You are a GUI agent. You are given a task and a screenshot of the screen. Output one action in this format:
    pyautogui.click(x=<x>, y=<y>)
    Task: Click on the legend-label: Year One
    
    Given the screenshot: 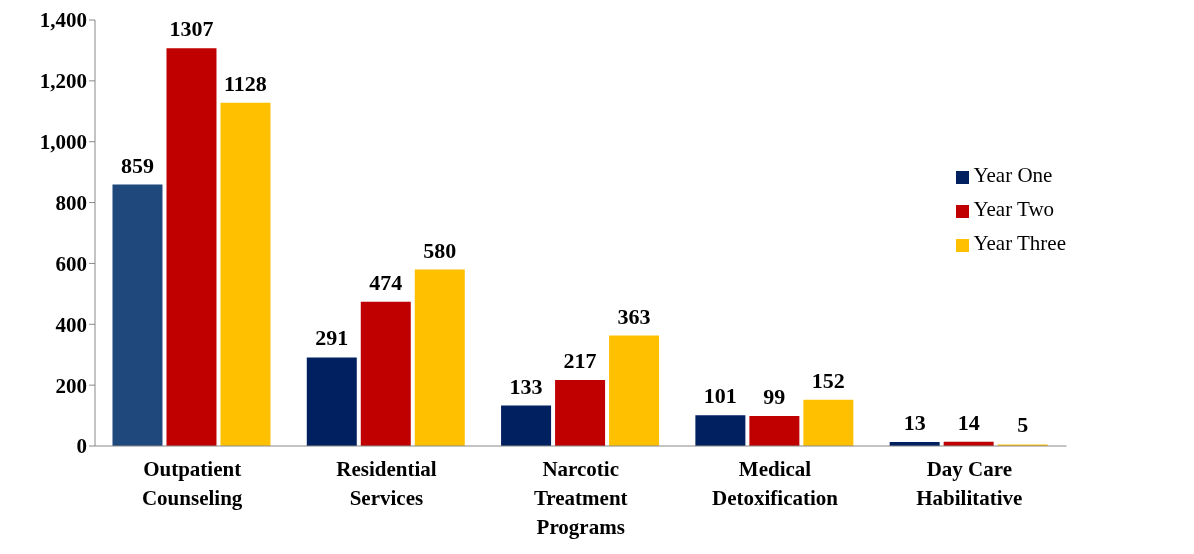 What is the action you would take?
    pyautogui.click(x=1013, y=175)
    